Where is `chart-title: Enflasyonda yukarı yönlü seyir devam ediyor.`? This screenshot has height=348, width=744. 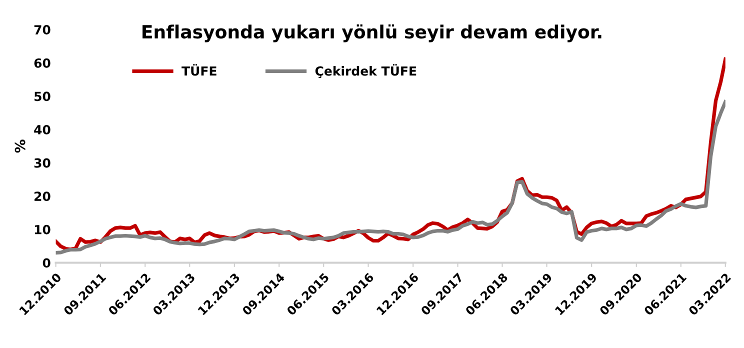 chart-title: Enflasyonda yukarı yönlü seyir devam ediyor. is located at coordinates (372, 33).